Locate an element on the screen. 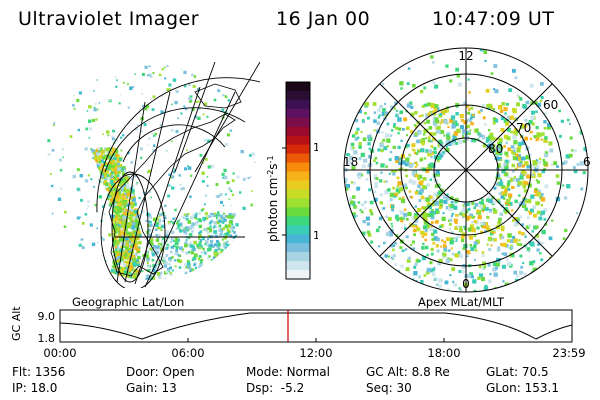  mlt-label-6: 6 is located at coordinates (587, 162).